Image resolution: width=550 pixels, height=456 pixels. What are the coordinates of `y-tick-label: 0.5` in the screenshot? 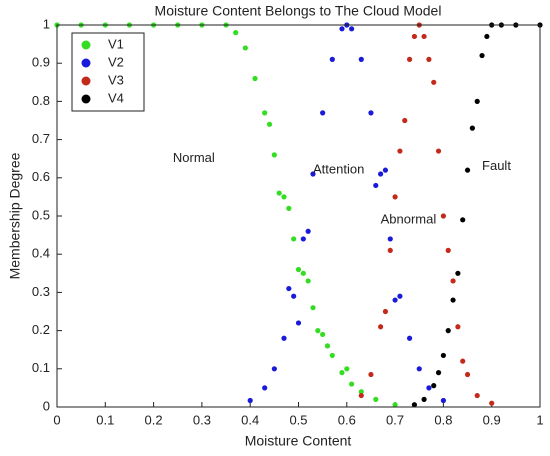 It's located at (41, 214).